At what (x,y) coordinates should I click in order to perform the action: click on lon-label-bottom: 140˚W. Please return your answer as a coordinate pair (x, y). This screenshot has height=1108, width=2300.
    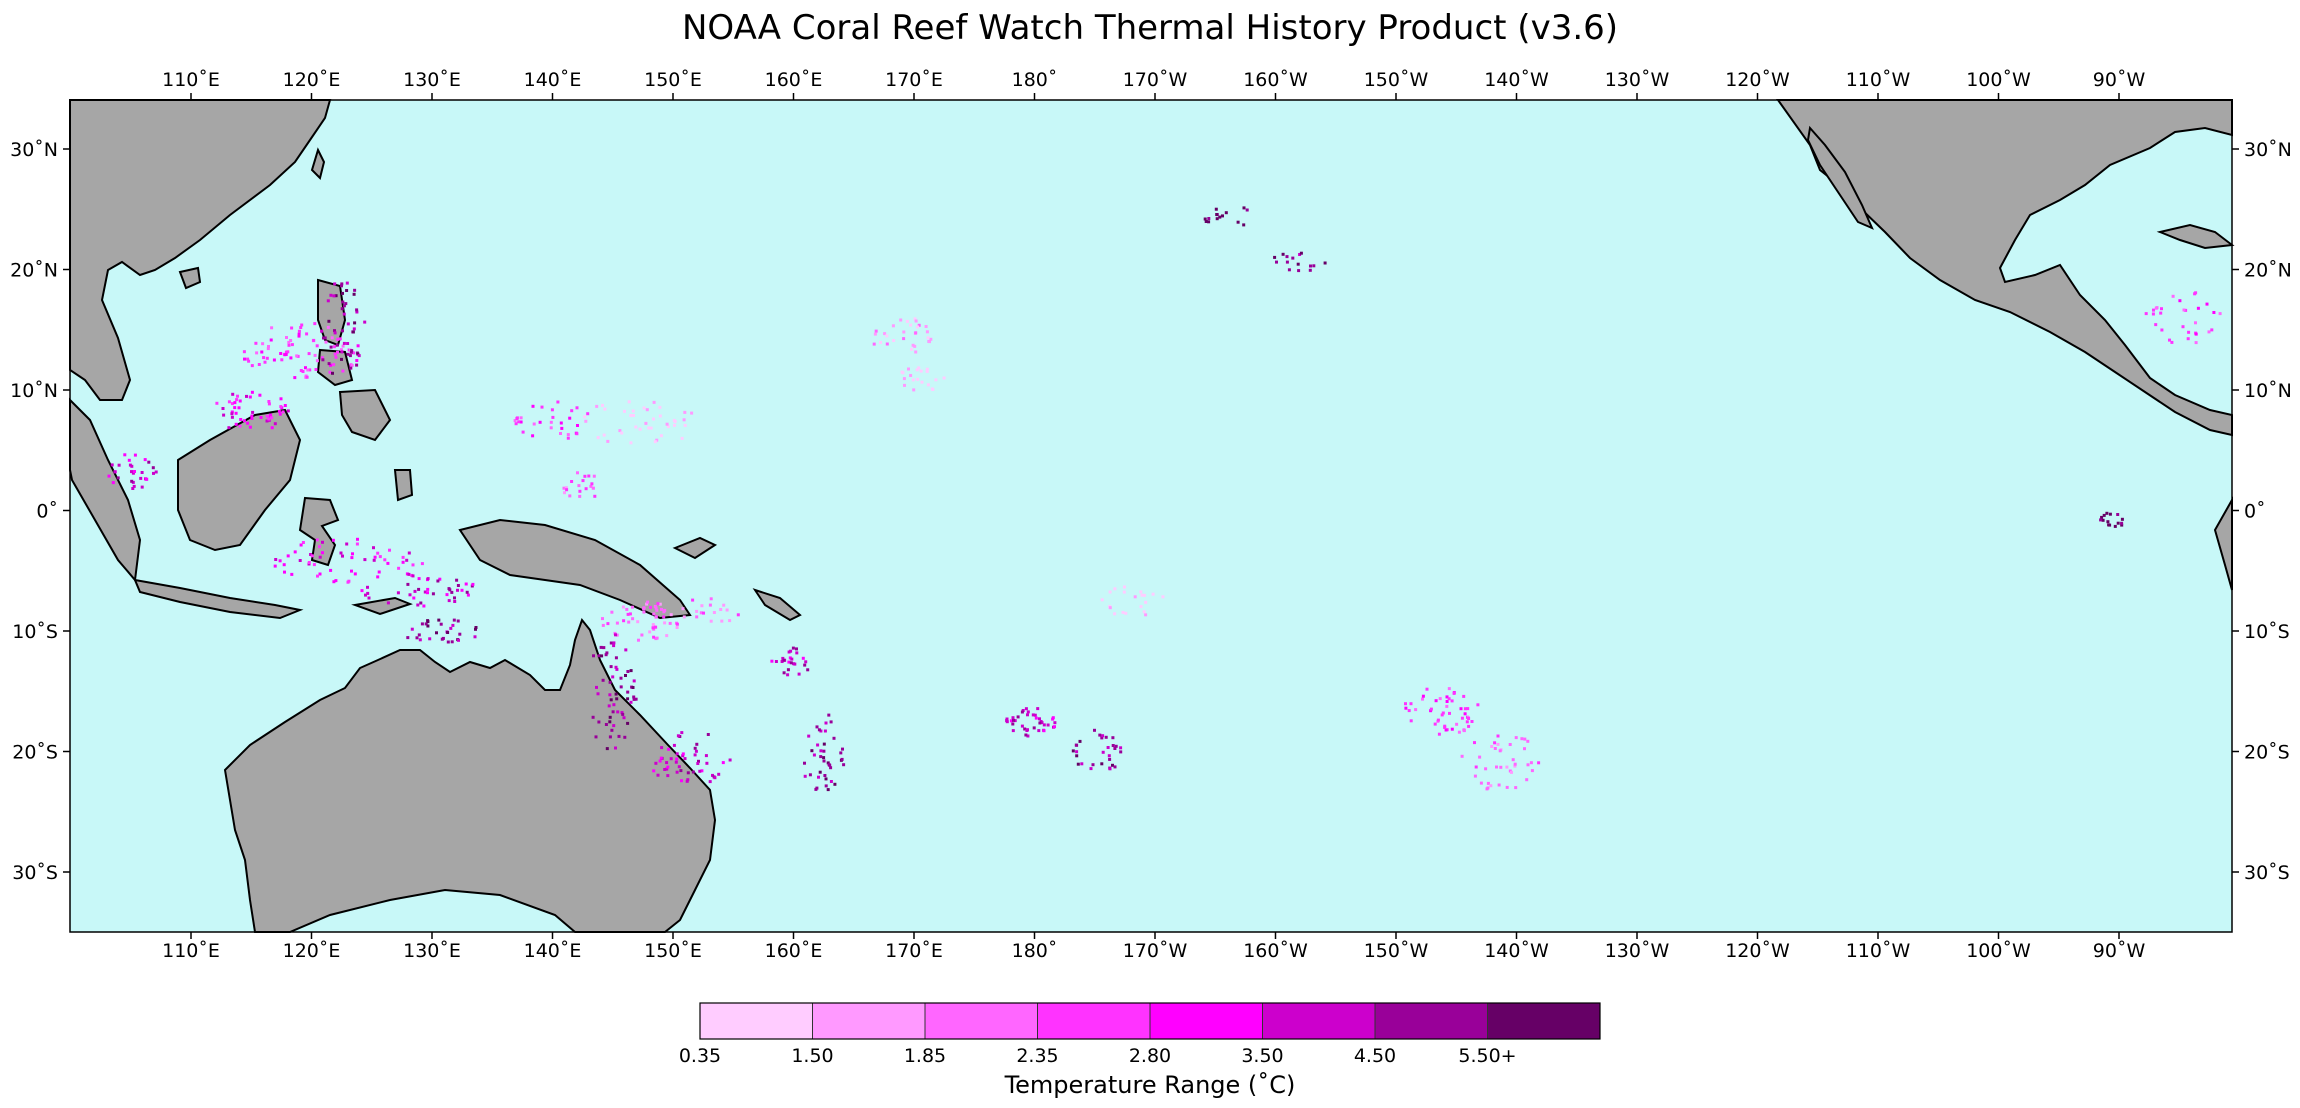
    Looking at the image, I should click on (1516, 951).